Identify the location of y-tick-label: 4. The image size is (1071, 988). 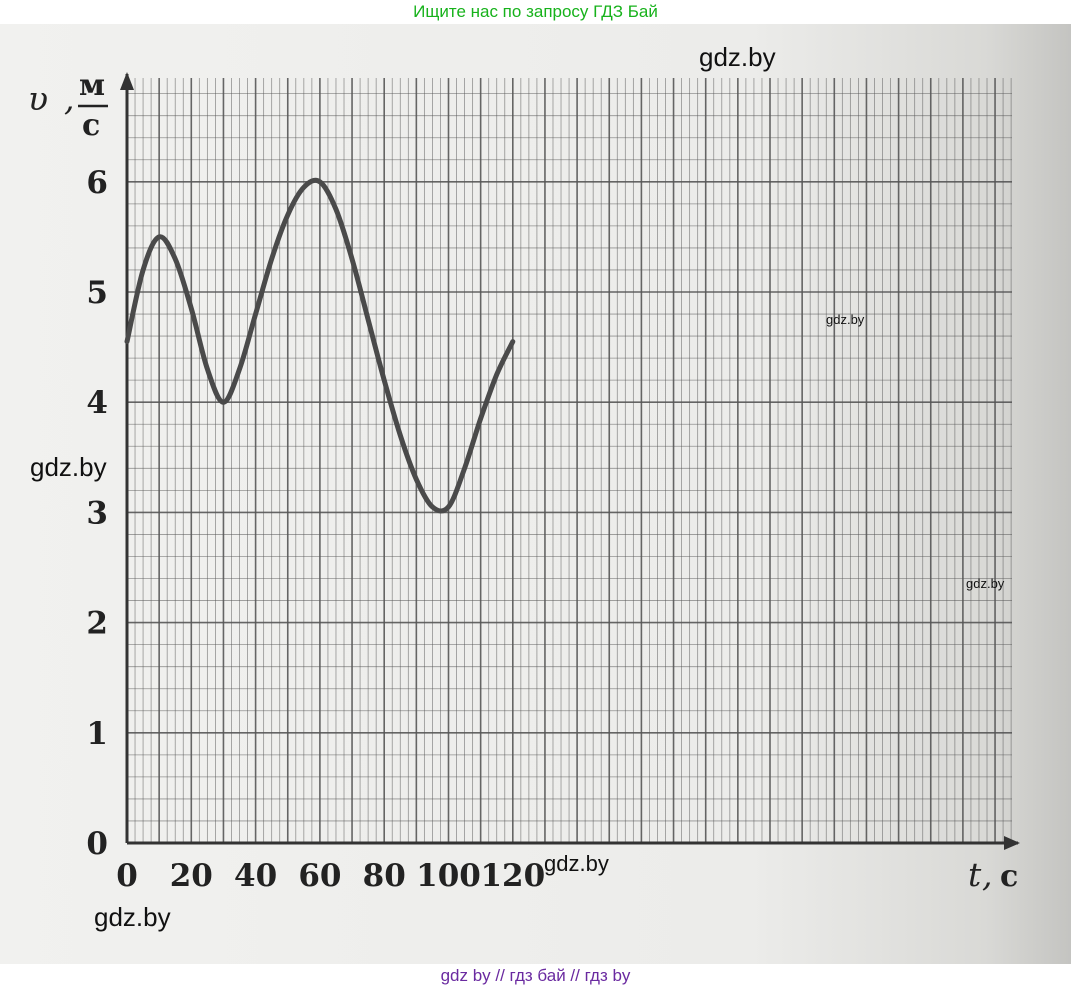
(97, 403).